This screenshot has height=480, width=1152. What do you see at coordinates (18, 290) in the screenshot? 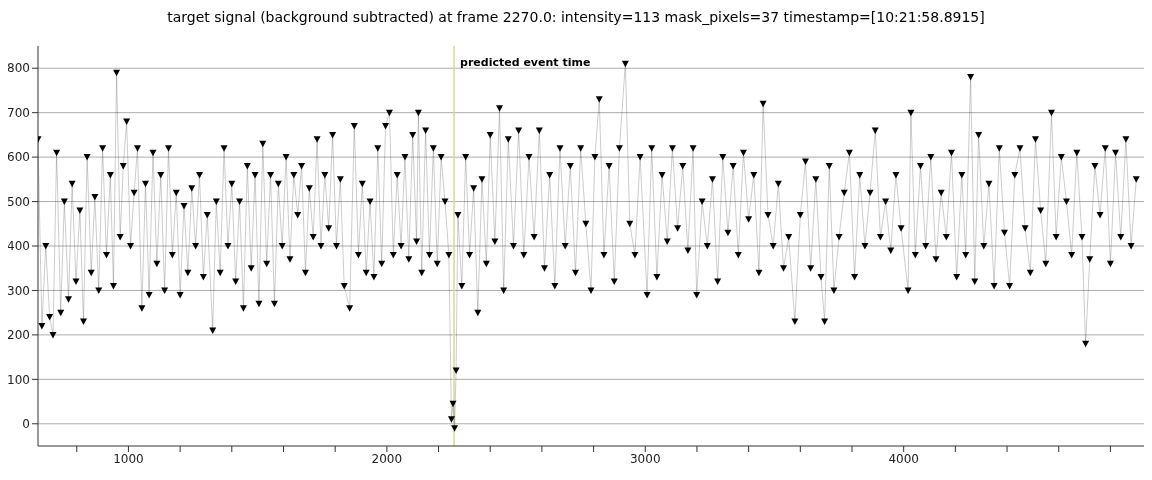
I see `y-tick-label: 300` at bounding box center [18, 290].